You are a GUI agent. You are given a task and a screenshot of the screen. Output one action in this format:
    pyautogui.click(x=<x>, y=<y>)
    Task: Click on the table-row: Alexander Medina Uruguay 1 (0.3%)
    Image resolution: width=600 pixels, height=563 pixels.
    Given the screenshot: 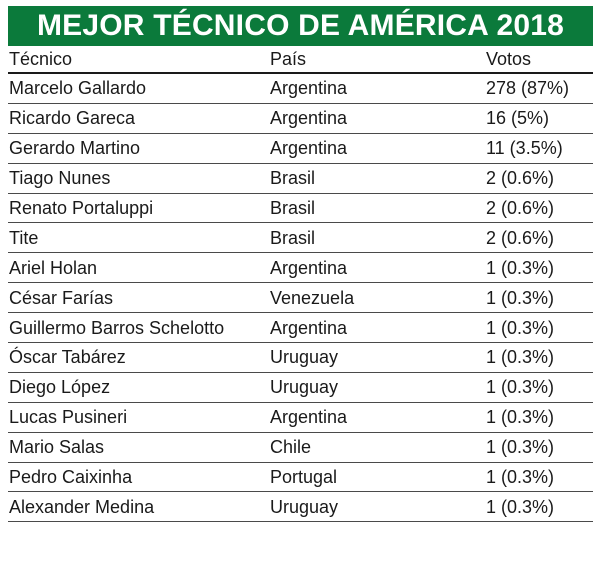 What is the action you would take?
    pyautogui.click(x=300, y=507)
    